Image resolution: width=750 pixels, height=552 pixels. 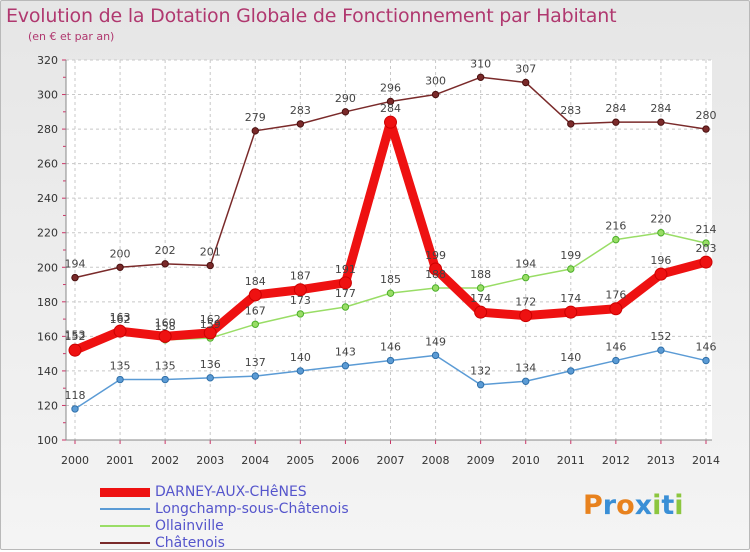 I want to click on y-tick-label: 320, so click(x=47, y=60).